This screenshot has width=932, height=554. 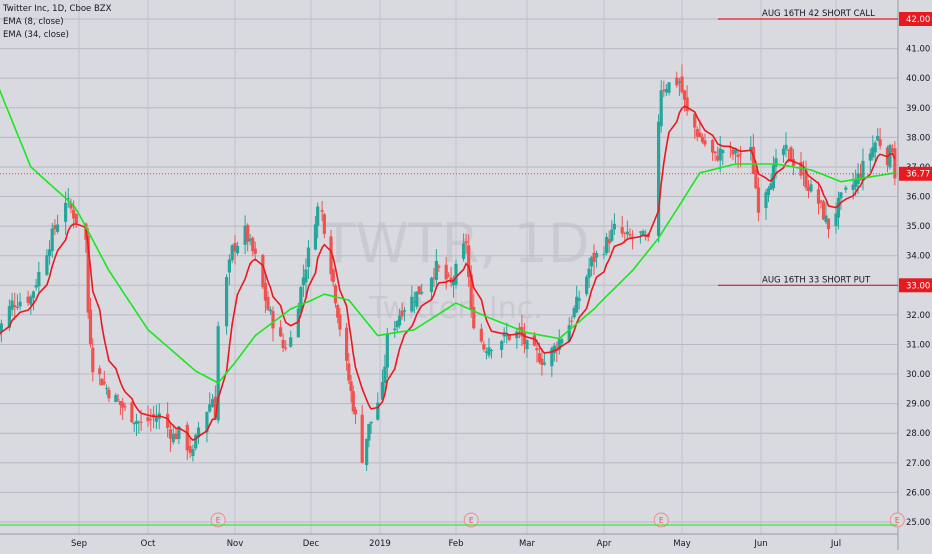 I want to click on x-tick-label: Dec, so click(x=311, y=544).